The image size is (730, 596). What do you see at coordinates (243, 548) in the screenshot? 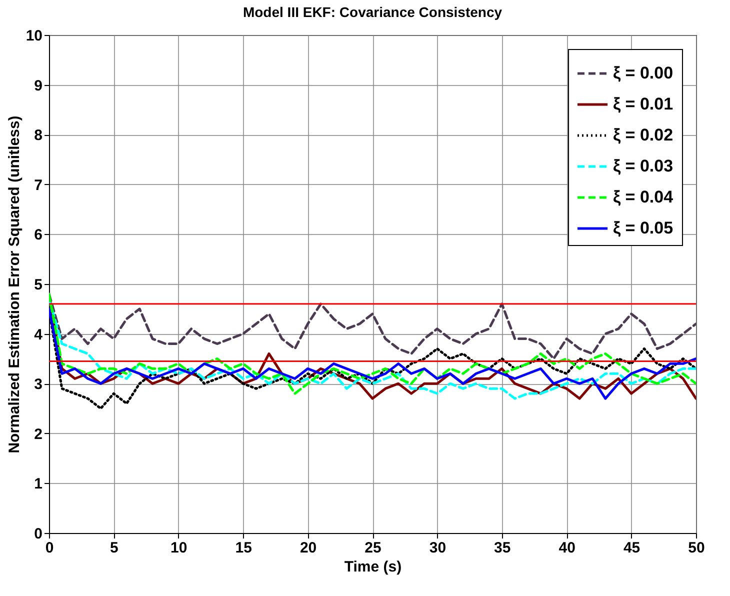
I see `x-tick-label: 15` at bounding box center [243, 548].